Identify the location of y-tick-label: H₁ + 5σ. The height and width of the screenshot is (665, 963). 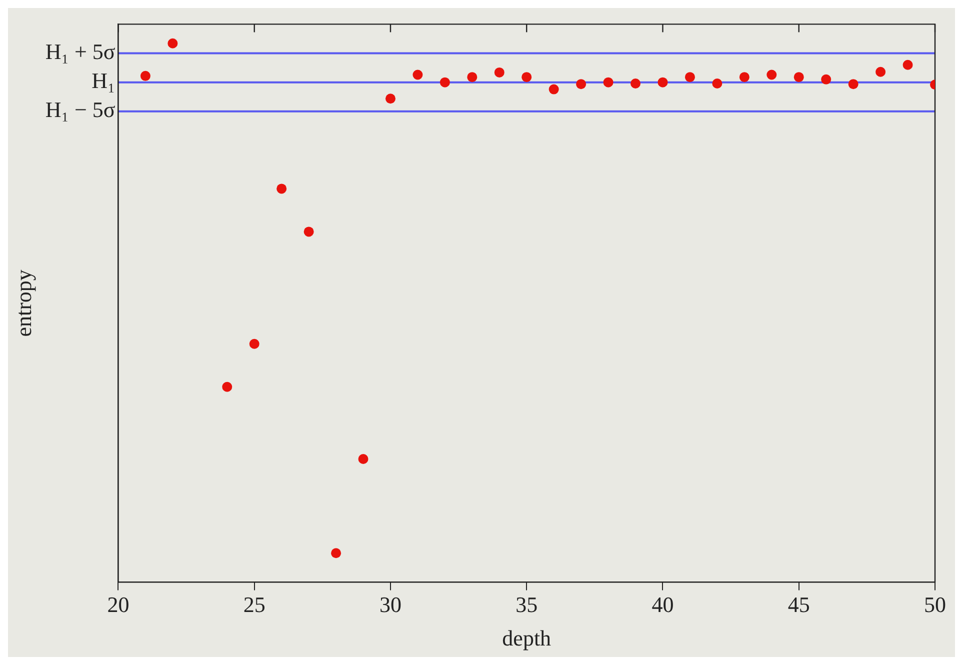
(80, 51).